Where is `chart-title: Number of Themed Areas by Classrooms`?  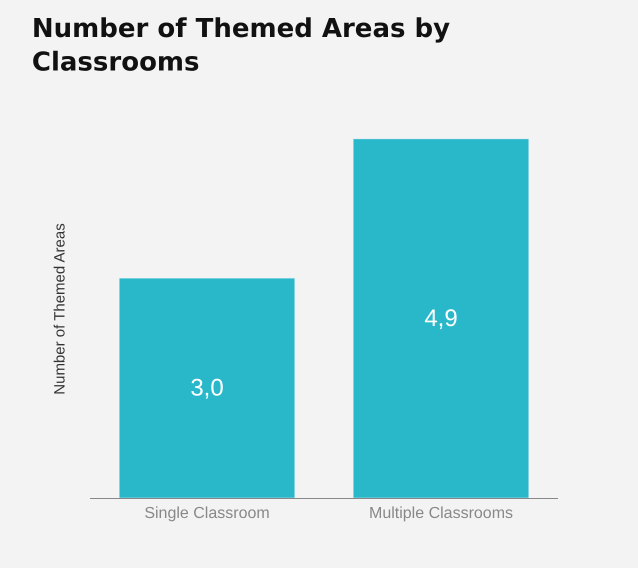 chart-title: Number of Themed Areas by Classrooms is located at coordinates (241, 46).